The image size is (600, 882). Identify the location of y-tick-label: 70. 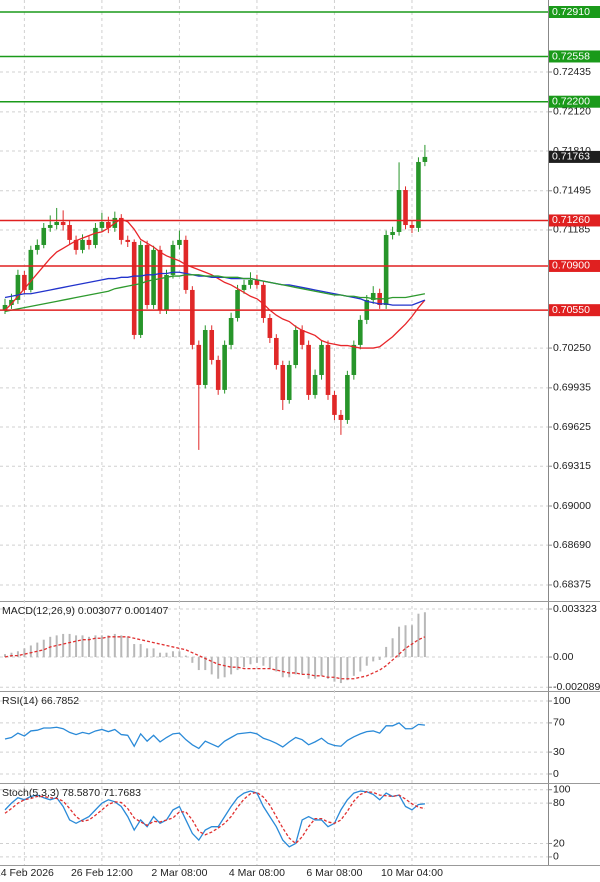
(559, 723).